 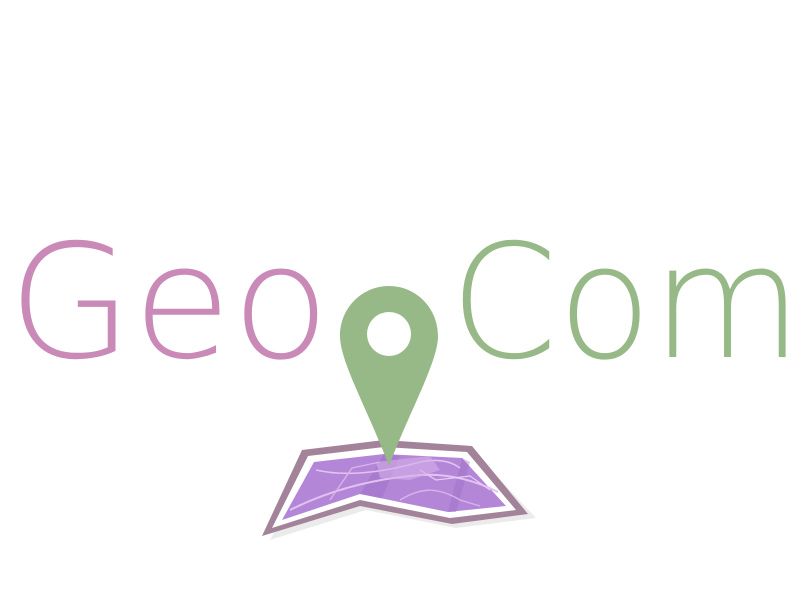 What do you see at coordinates (169, 303) in the screenshot?
I see `brand-word-geo: Geo` at bounding box center [169, 303].